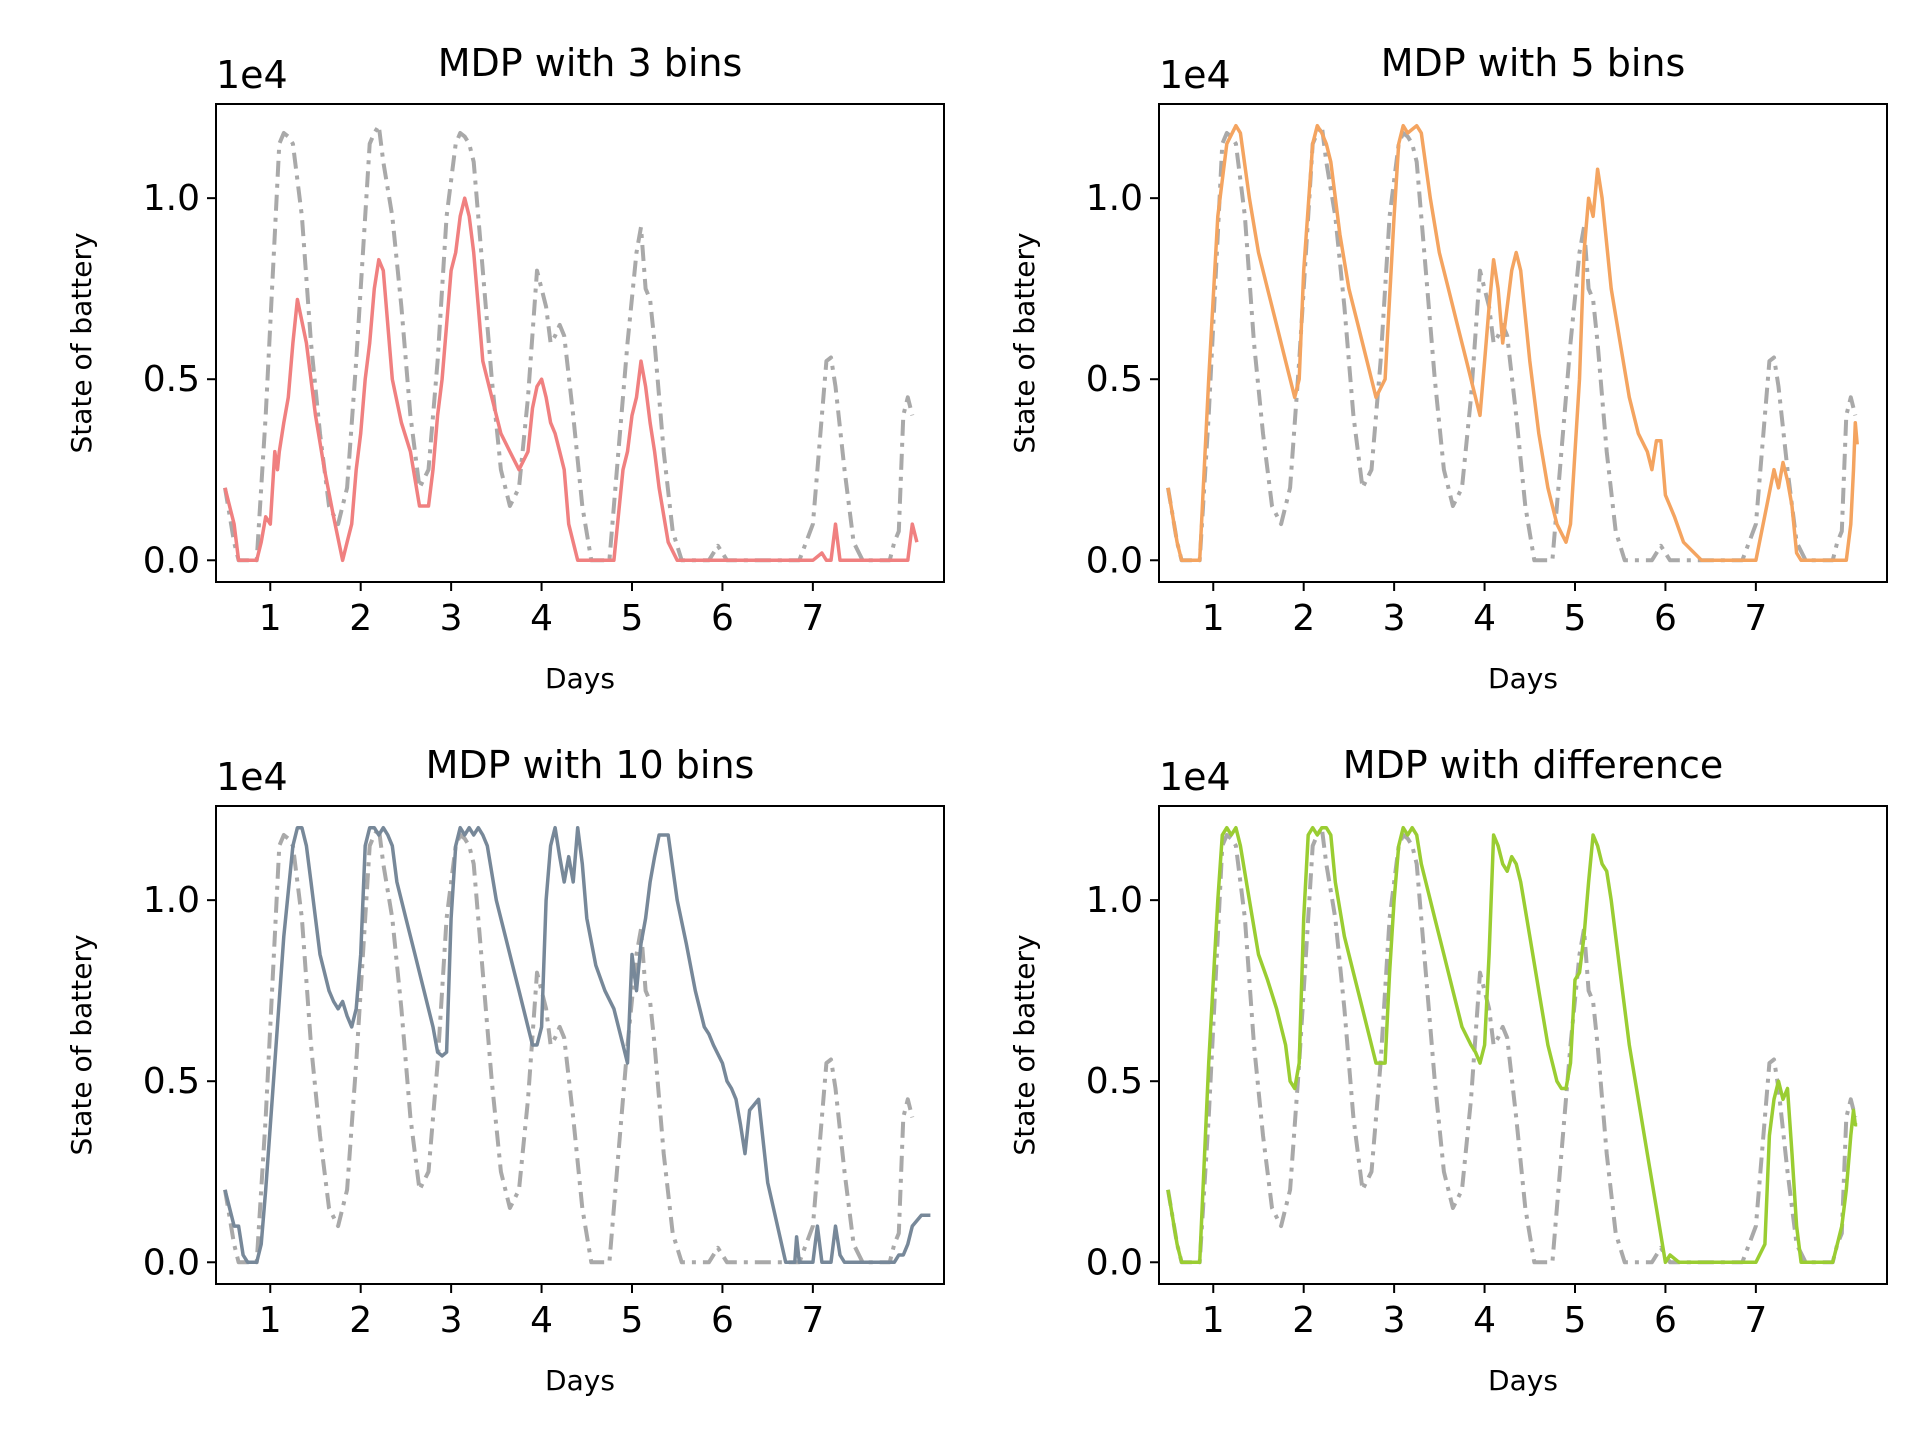 Image resolution: width=1920 pixels, height=1440 pixels. Describe the element at coordinates (1533, 765) in the screenshot. I see `subplot-title: MDP with difference` at that location.